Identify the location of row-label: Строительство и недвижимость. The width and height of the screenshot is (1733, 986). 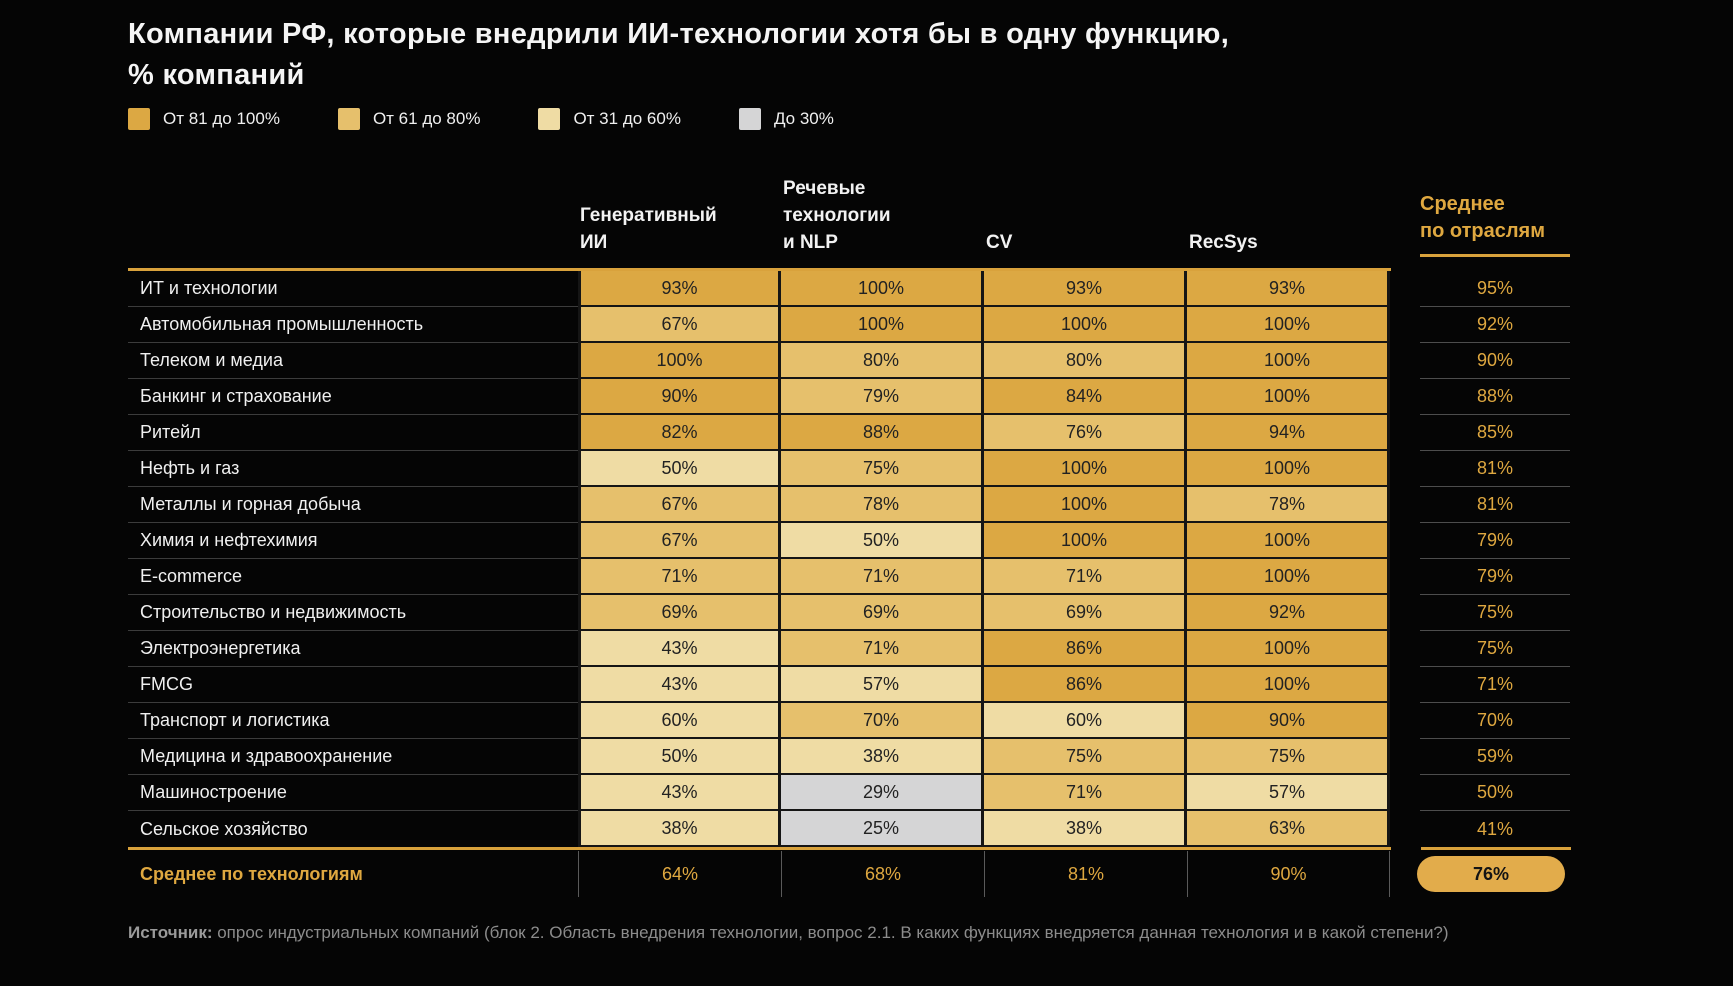
(353, 613).